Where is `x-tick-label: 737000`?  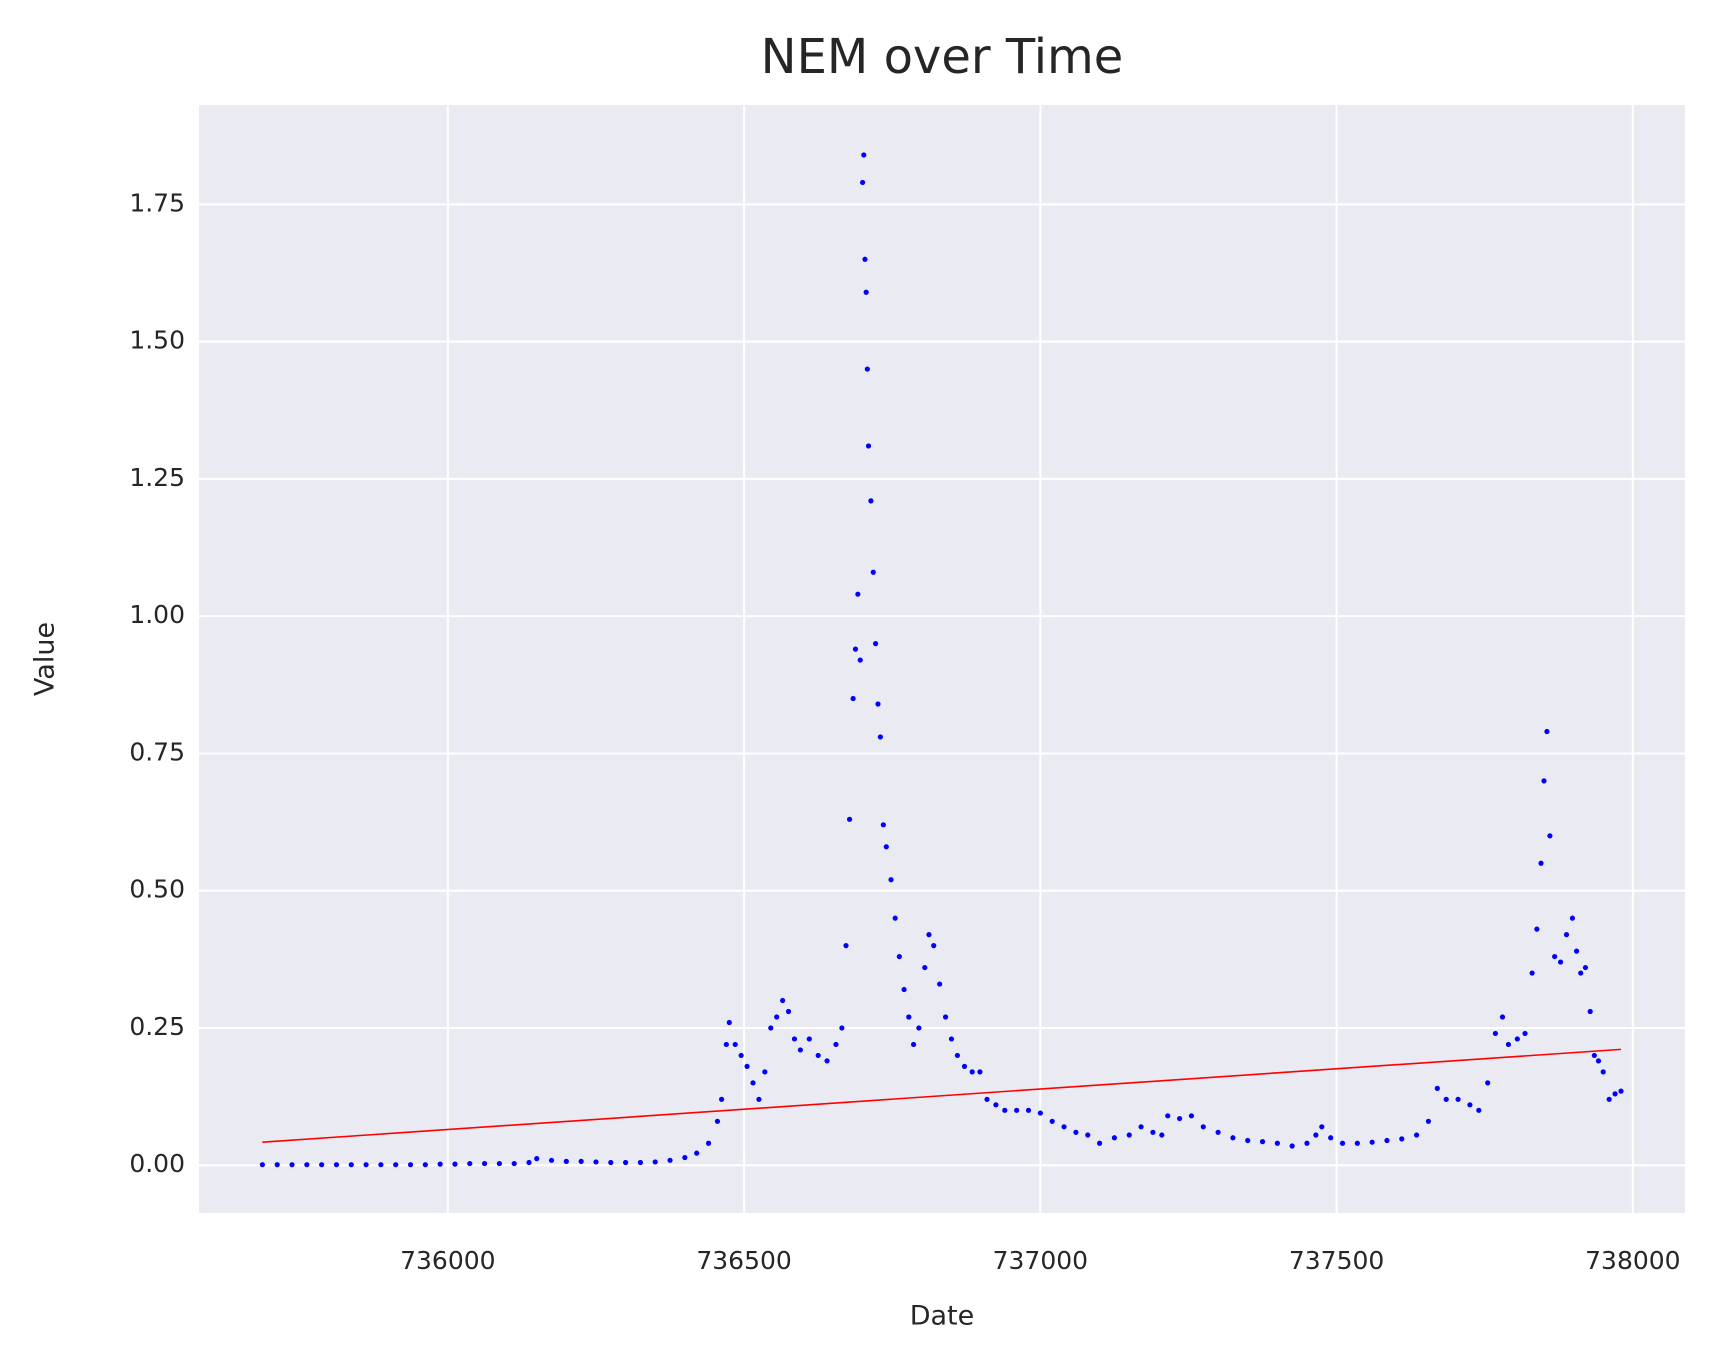 x-tick-label: 737000 is located at coordinates (1040, 1260).